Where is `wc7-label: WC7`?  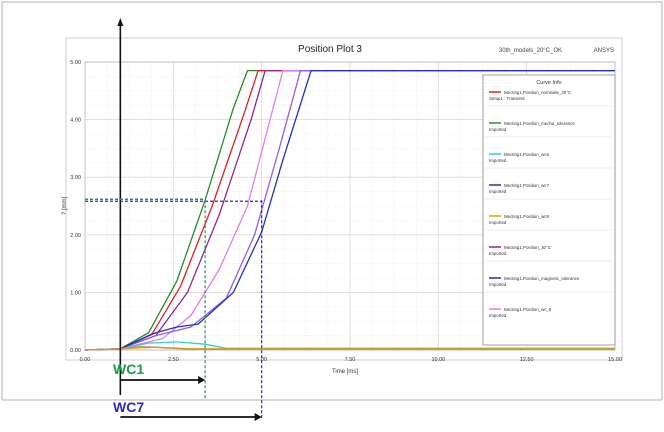 wc7-label: WC7 is located at coordinates (128, 407).